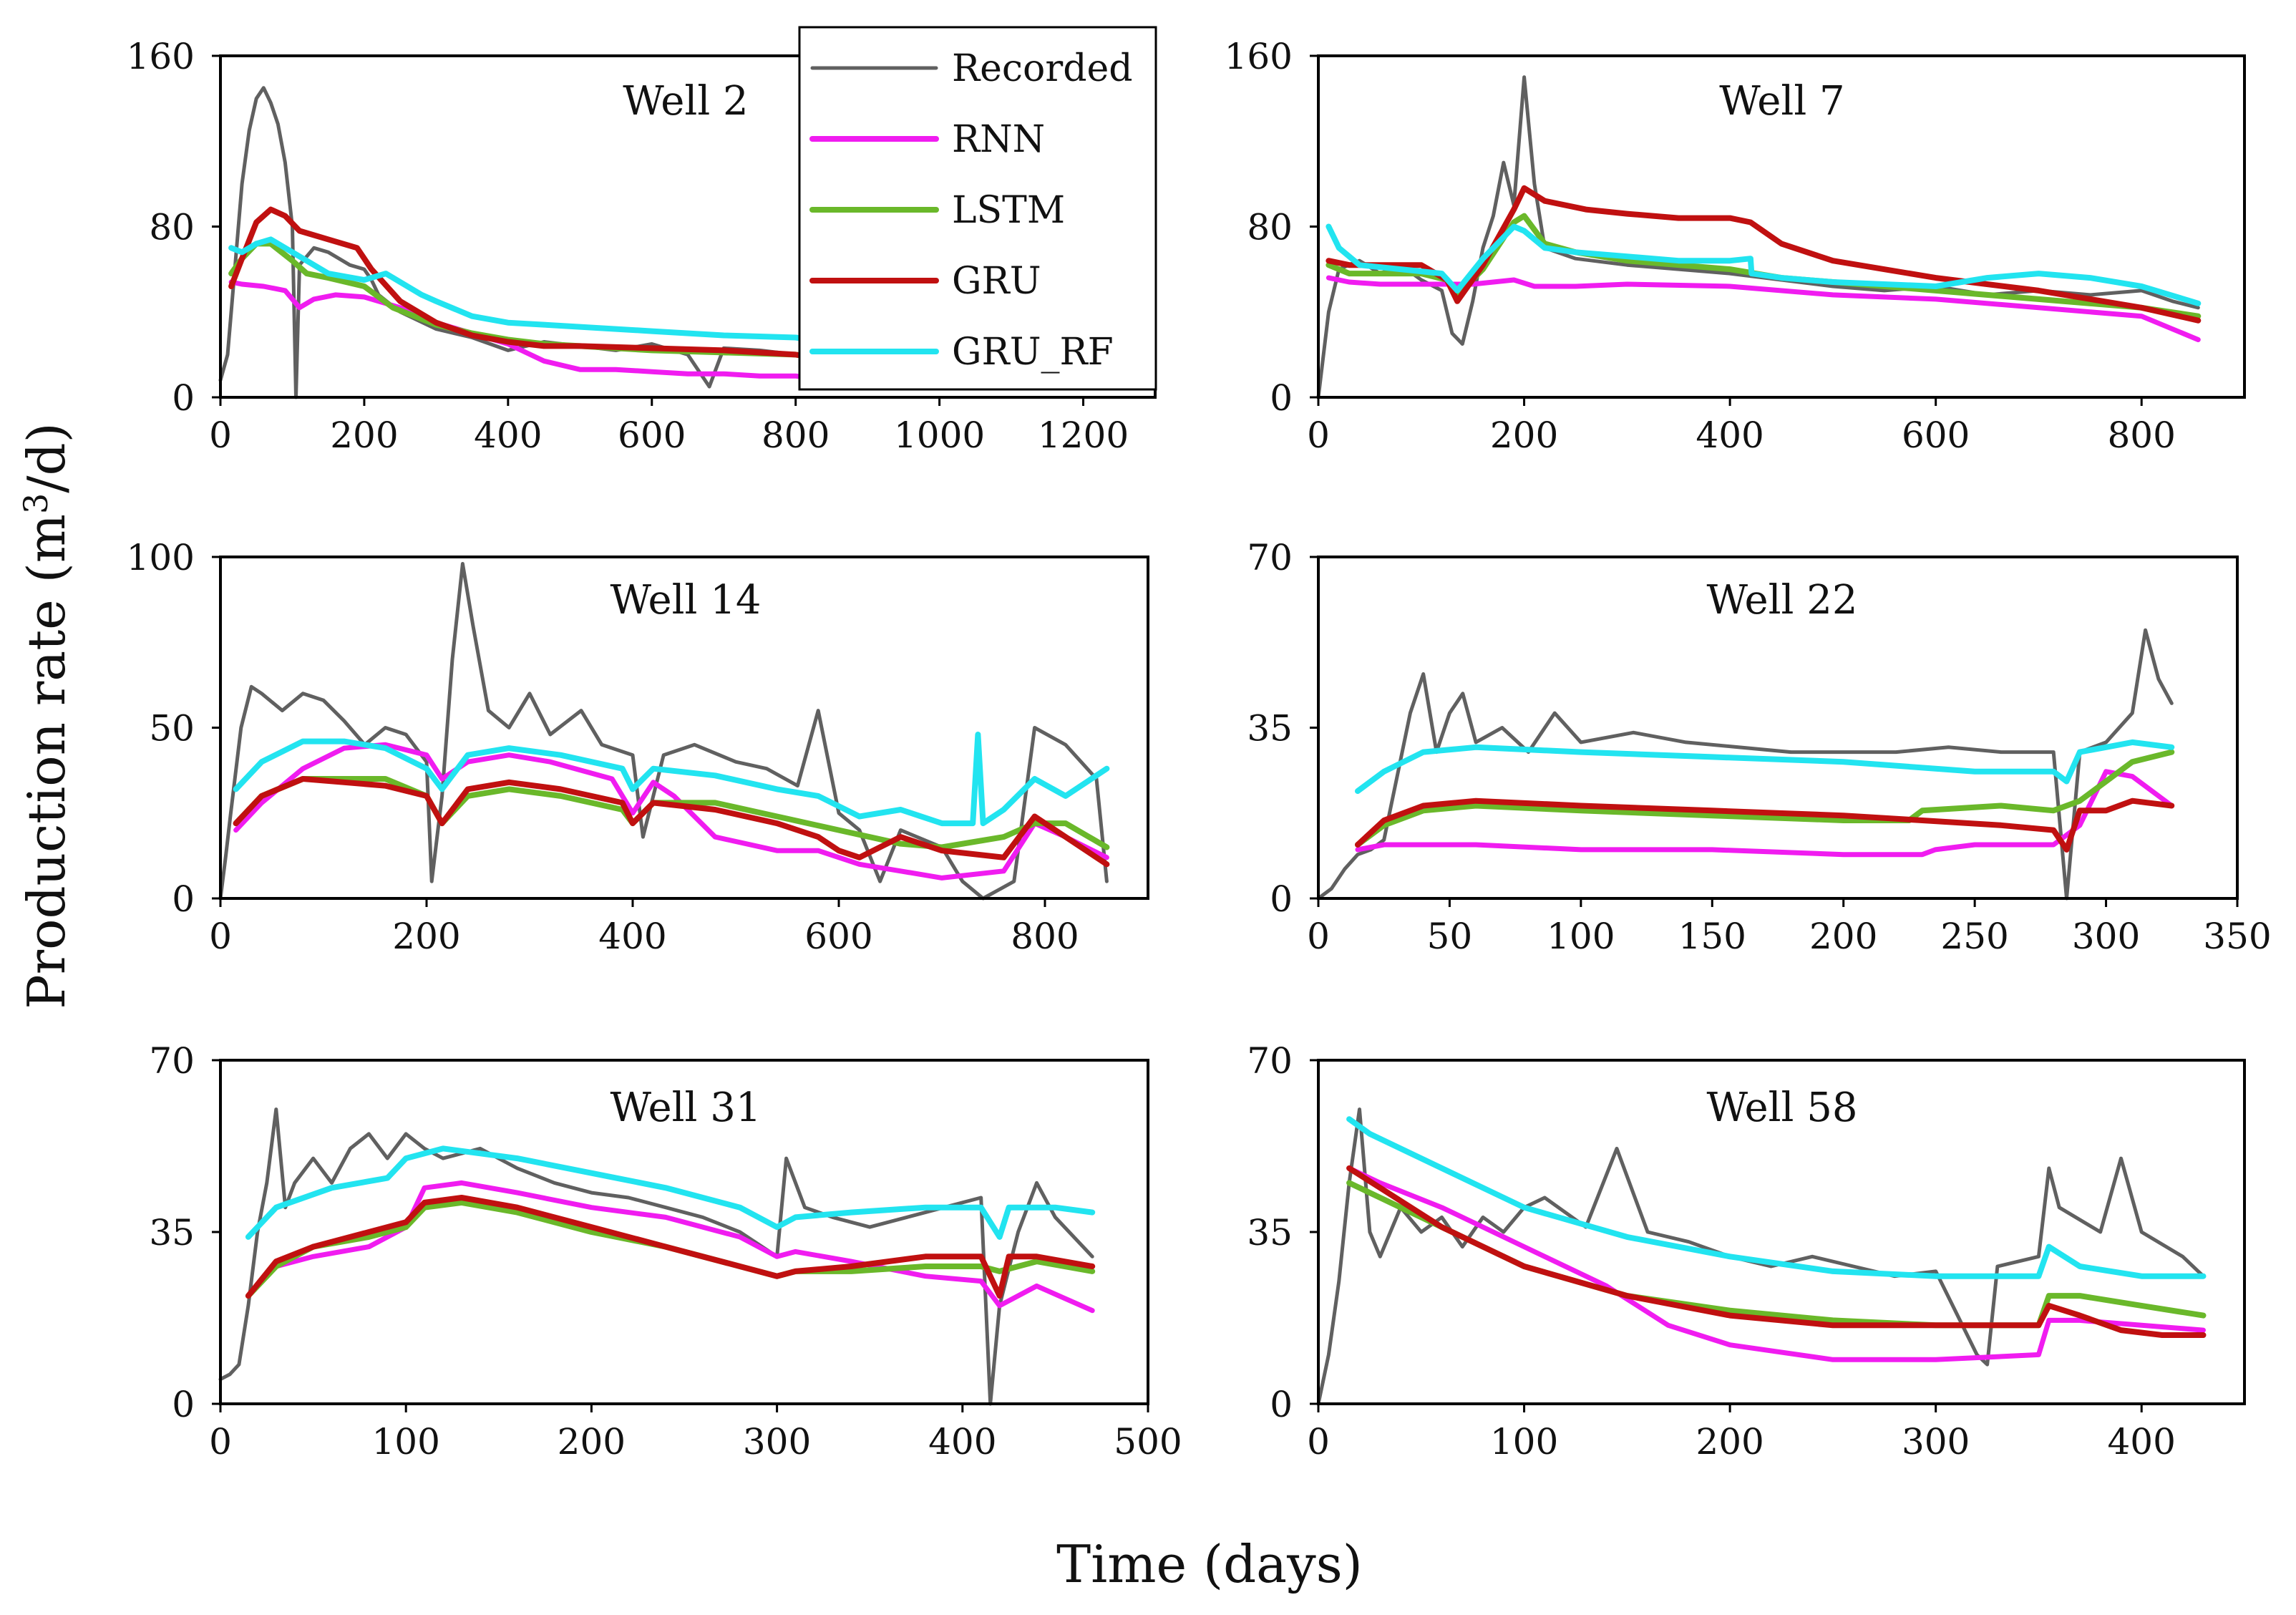  What do you see at coordinates (47, 762) in the screenshot?
I see `y-axis-label-main: Production rate (m` at bounding box center [47, 762].